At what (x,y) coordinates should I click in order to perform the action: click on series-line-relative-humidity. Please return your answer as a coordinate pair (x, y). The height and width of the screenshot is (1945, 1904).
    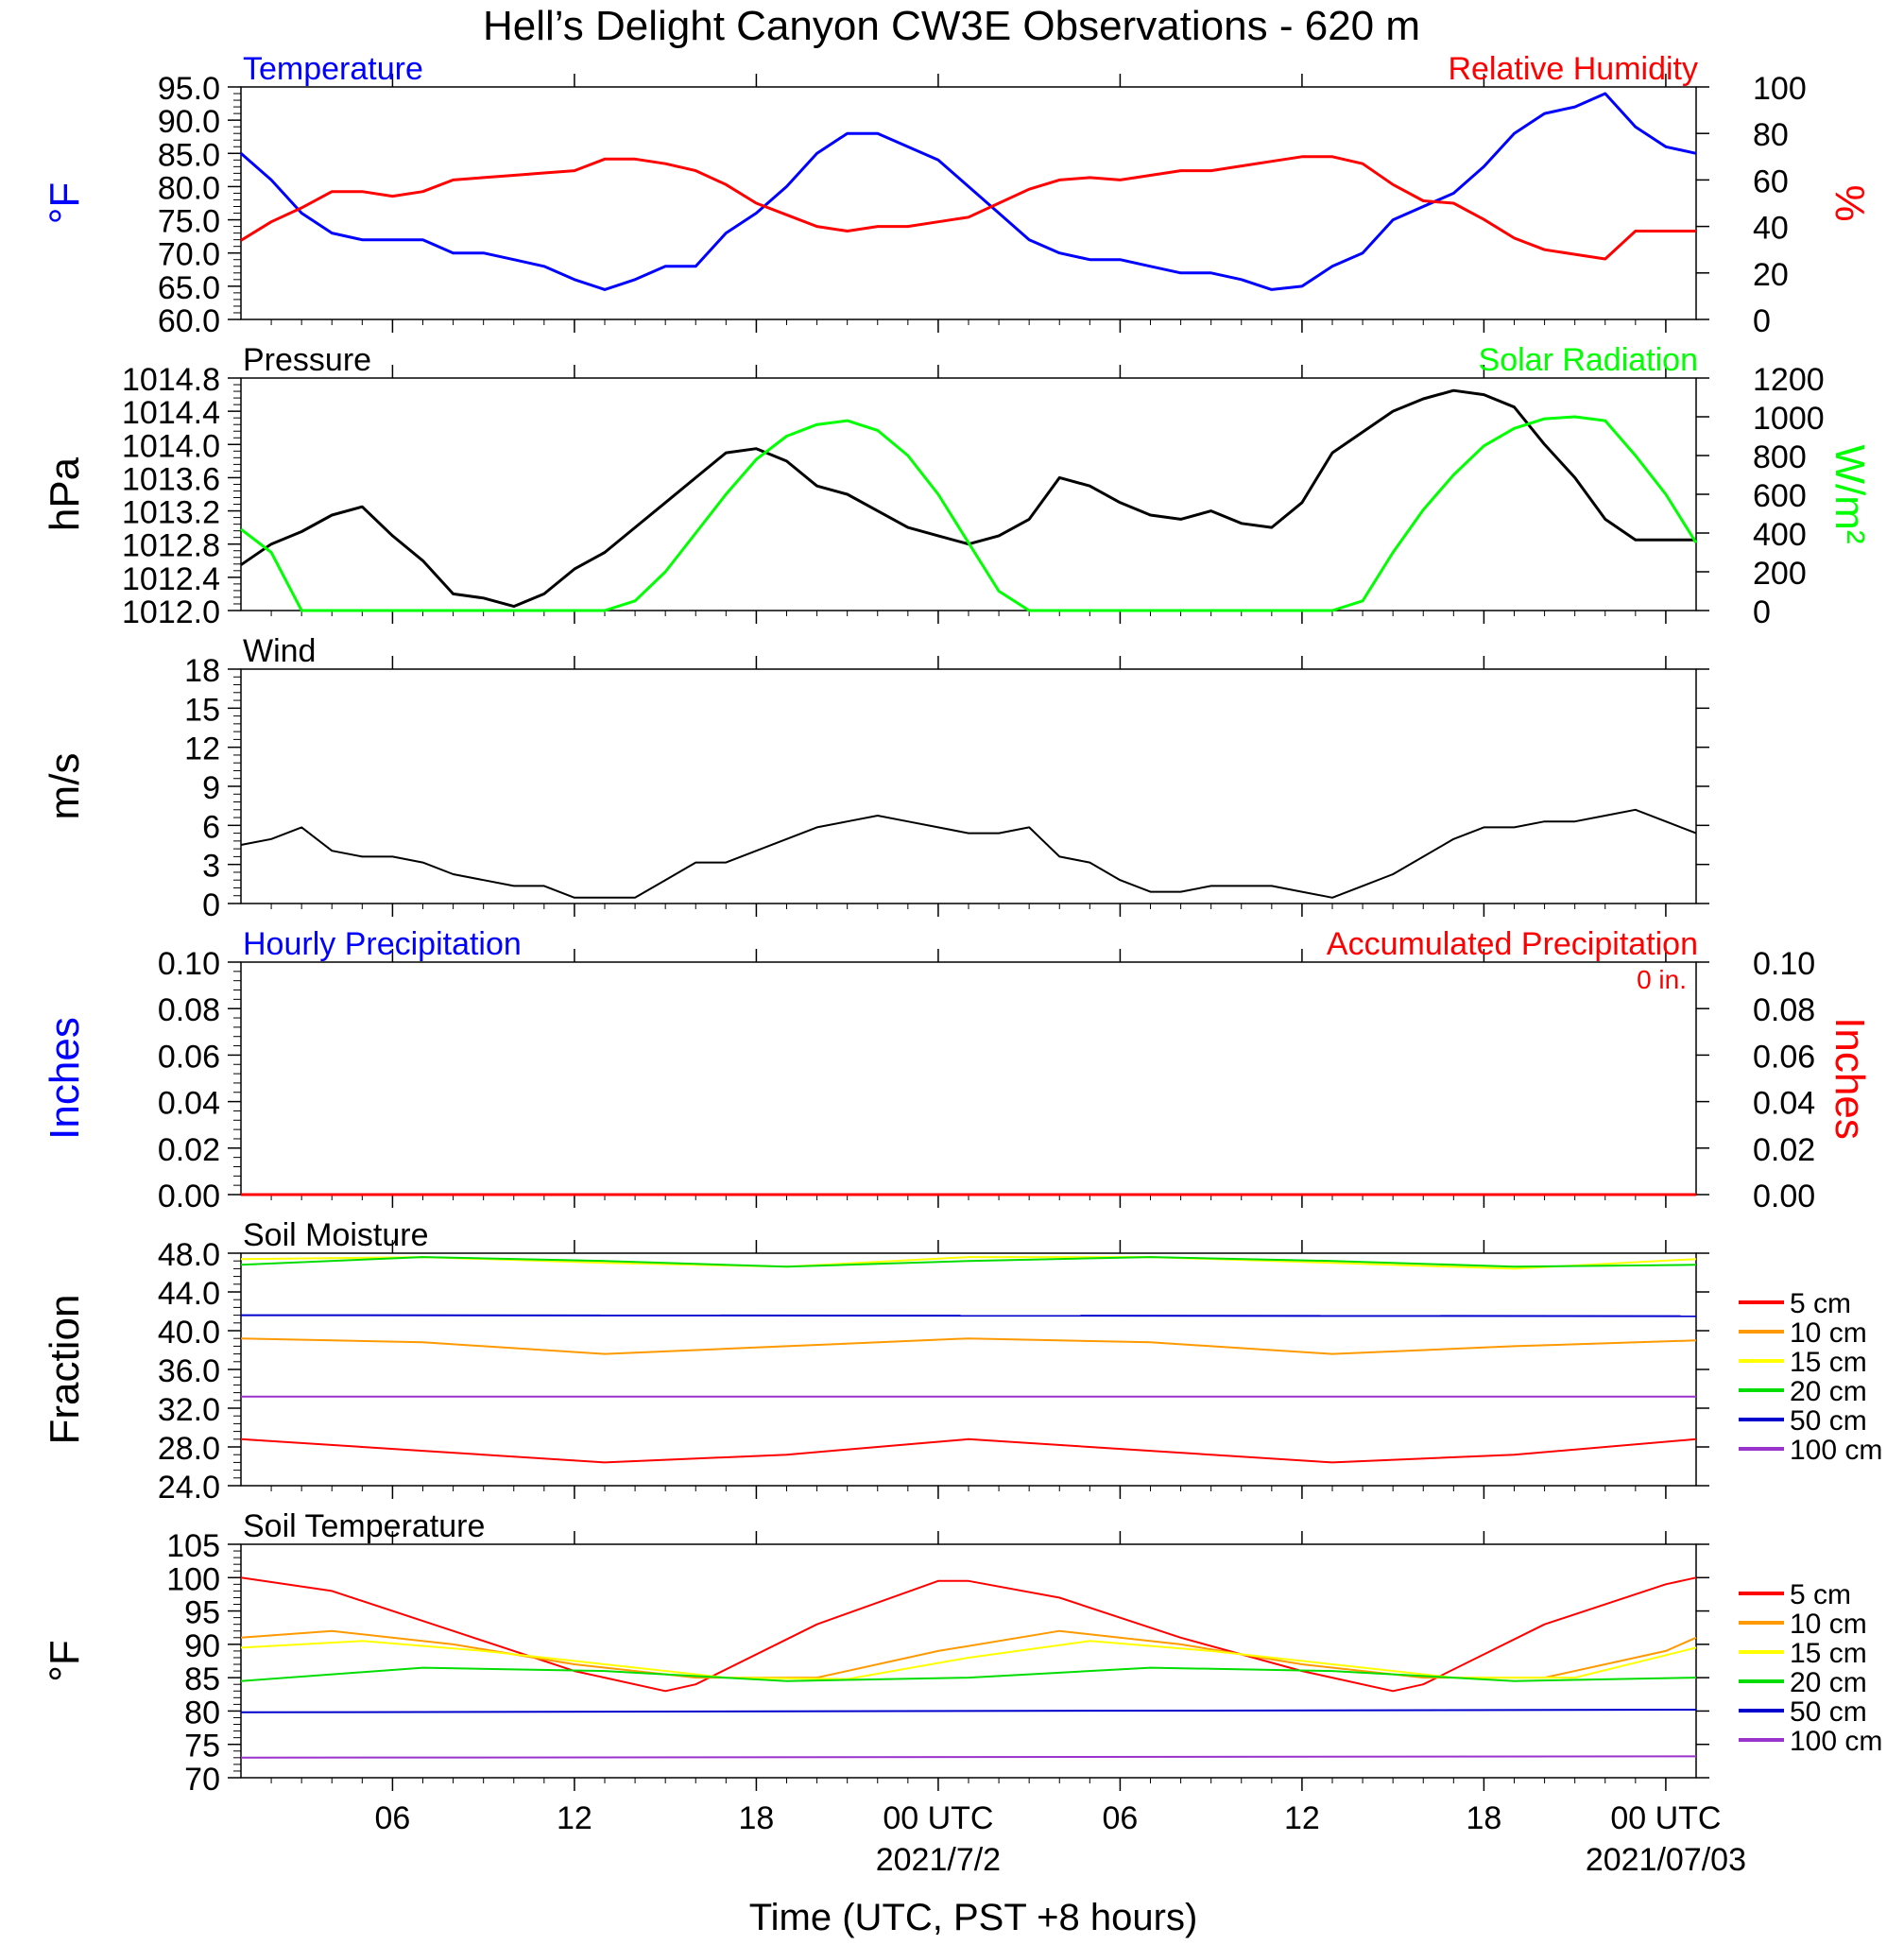
    Looking at the image, I should click on (968, 208).